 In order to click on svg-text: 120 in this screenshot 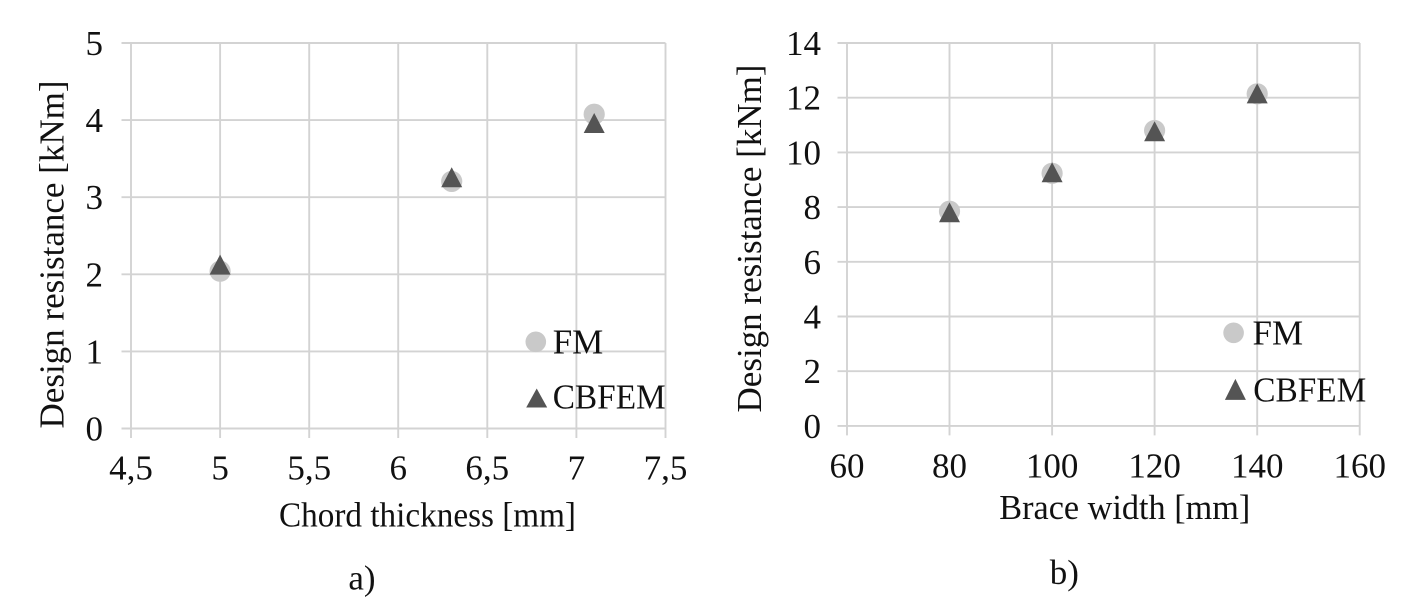, I will do `click(1154, 466)`.